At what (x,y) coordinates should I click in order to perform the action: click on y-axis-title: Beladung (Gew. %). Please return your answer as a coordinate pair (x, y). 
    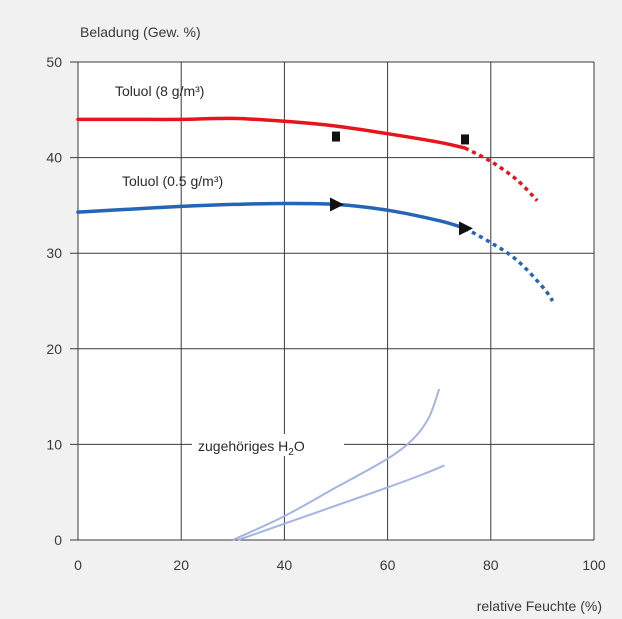
    Looking at the image, I should click on (140, 32).